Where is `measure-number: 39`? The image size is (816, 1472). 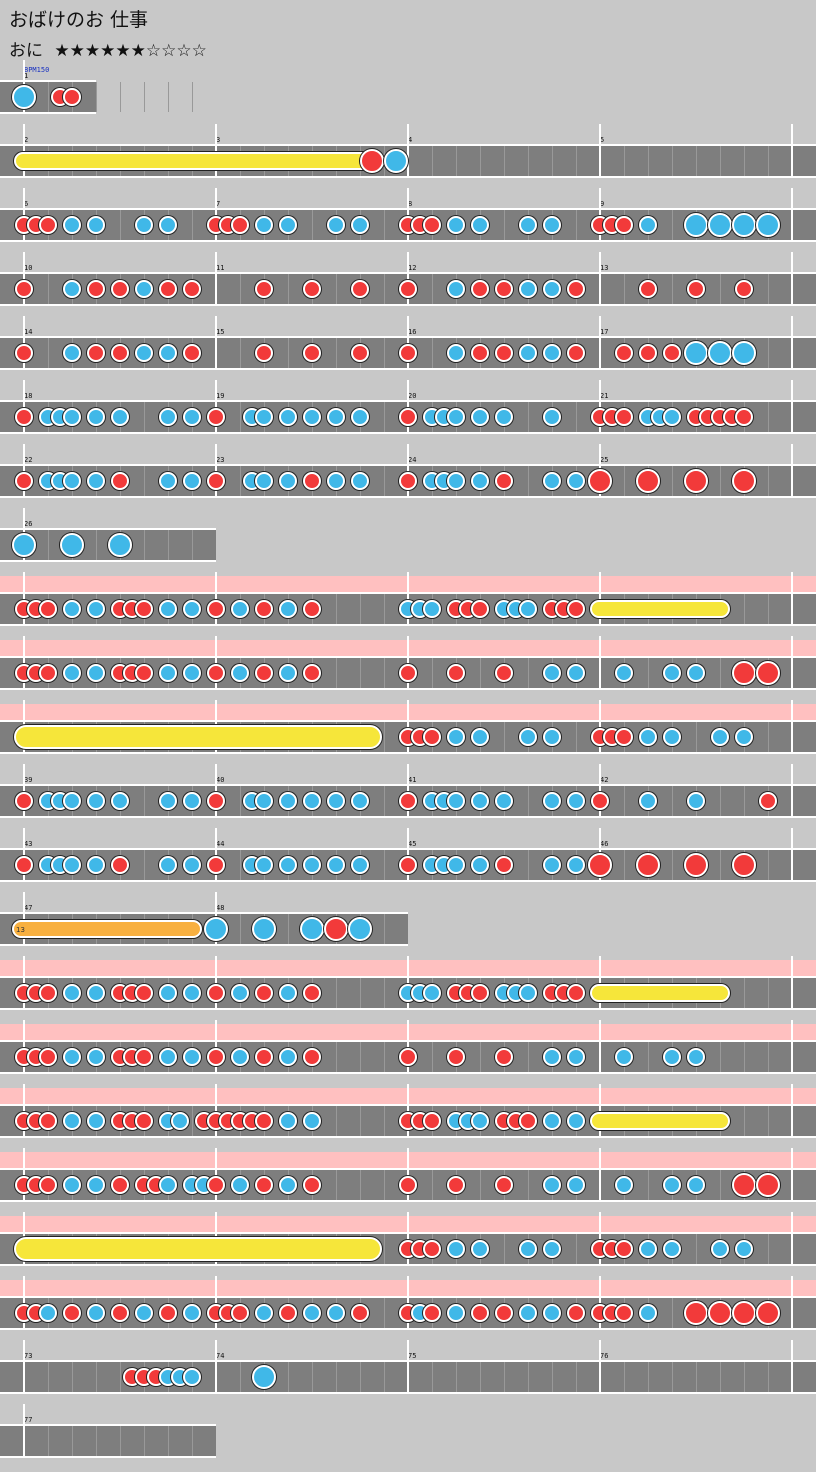 measure-number: 39 is located at coordinates (28, 780).